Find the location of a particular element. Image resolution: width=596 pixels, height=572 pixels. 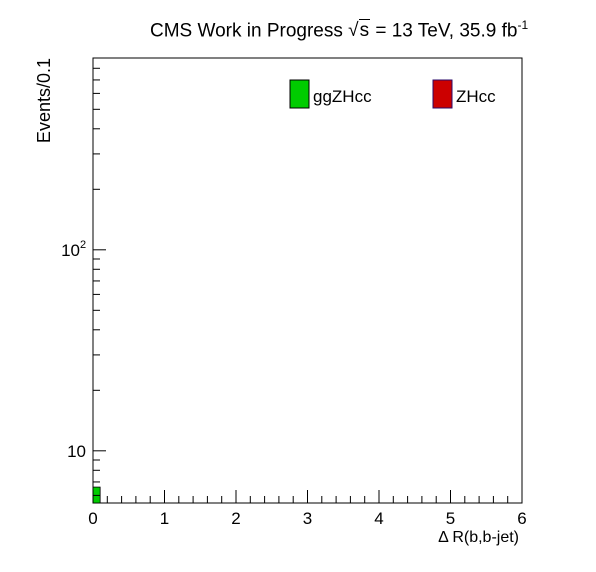

x-tick-label: 5 is located at coordinates (450, 518).